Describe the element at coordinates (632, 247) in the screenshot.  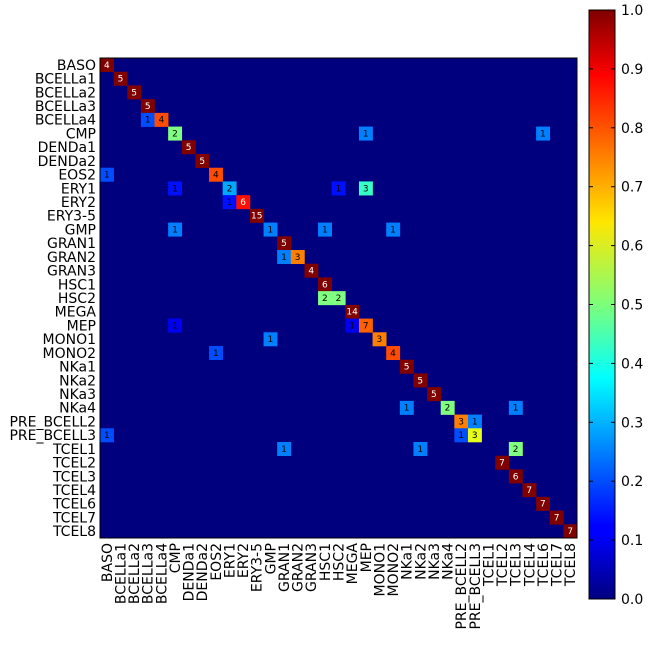
I see `colorbar-tick-label: 0.6` at that location.